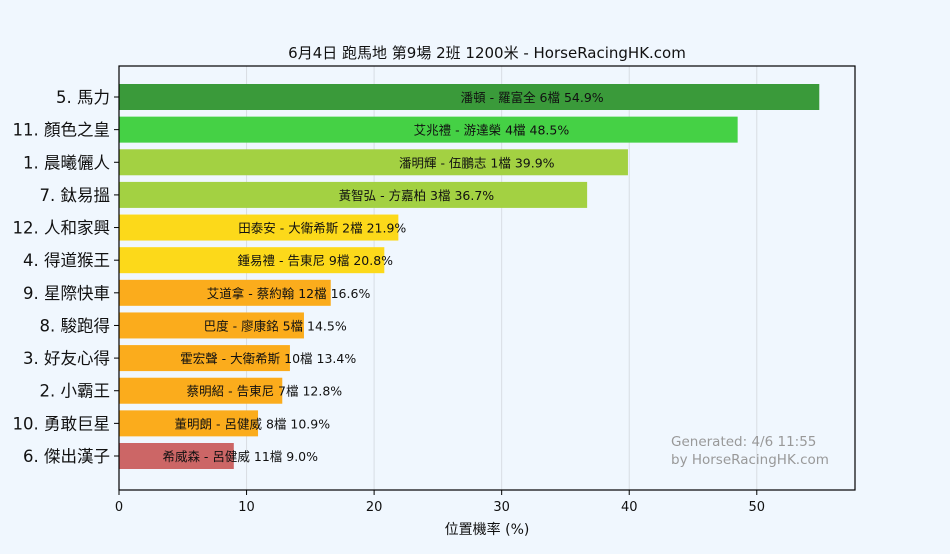  What do you see at coordinates (246, 507) in the screenshot?
I see `x-tick-label: 10` at bounding box center [246, 507].